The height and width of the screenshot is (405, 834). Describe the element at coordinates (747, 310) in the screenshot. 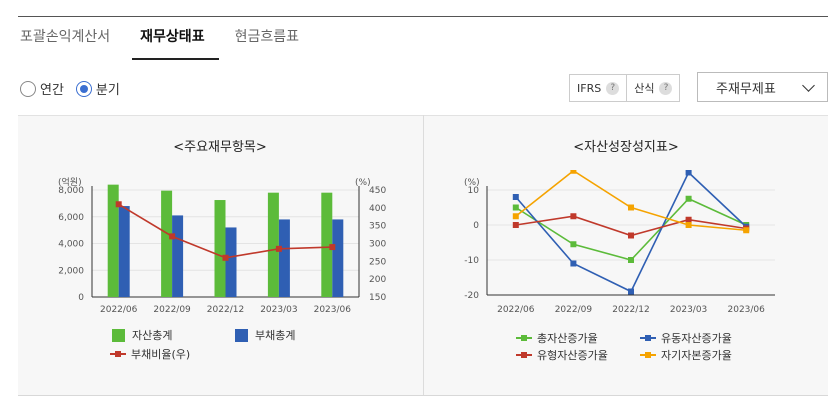

I see `chart-2-x-tick-label: 2023/06` at that location.